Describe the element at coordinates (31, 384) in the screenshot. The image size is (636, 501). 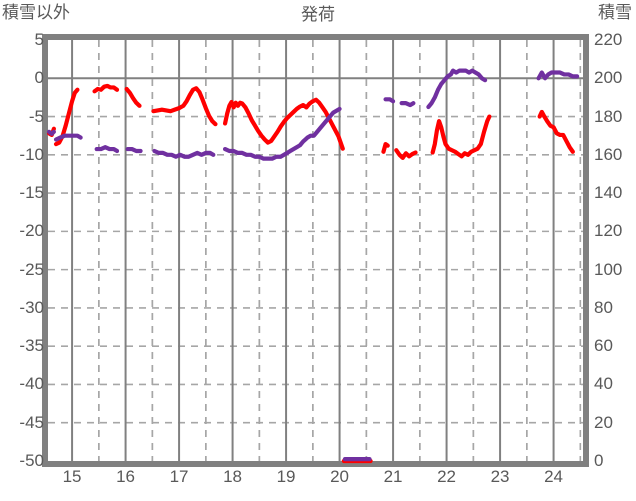
I see `y-axis-left-tick-label: -40` at that location.